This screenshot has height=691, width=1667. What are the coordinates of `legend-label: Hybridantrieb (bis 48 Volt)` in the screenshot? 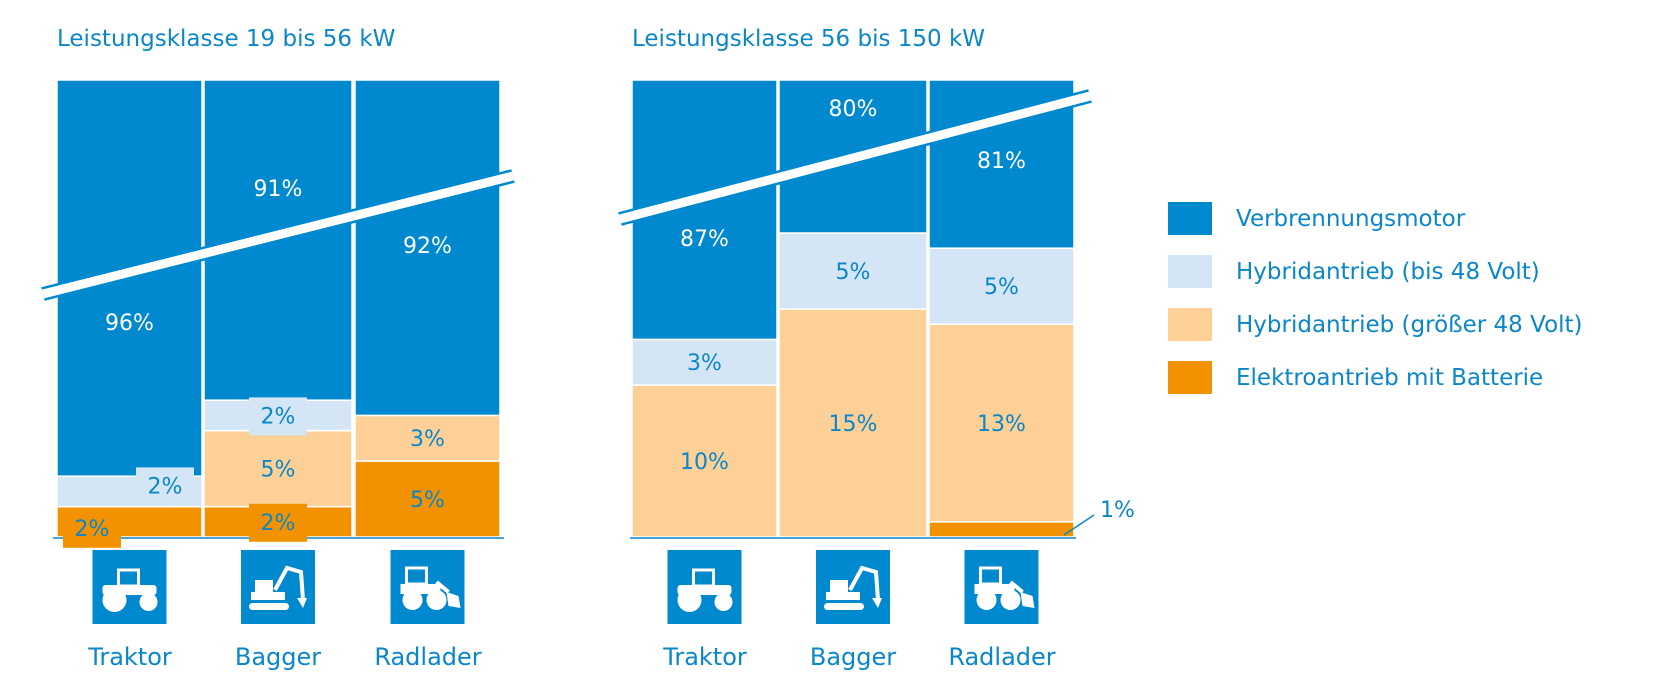 It's located at (1388, 271).